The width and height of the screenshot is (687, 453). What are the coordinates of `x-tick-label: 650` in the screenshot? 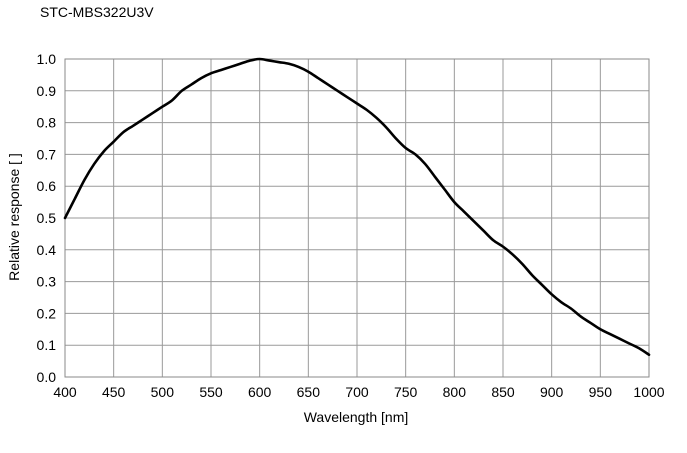 It's located at (309, 392).